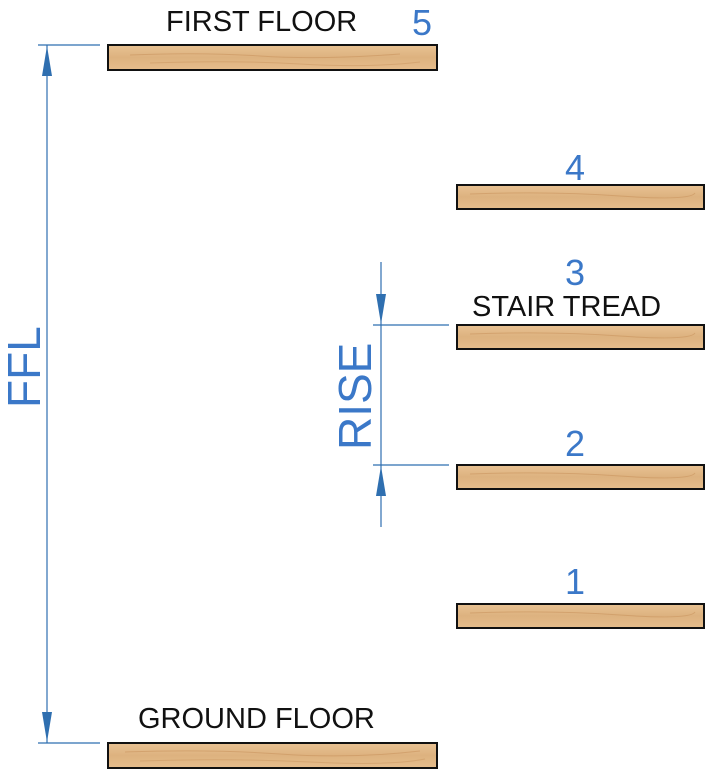 The width and height of the screenshot is (717, 781). Describe the element at coordinates (47, 727) in the screenshot. I see `ffl-arrow-bottom` at that location.